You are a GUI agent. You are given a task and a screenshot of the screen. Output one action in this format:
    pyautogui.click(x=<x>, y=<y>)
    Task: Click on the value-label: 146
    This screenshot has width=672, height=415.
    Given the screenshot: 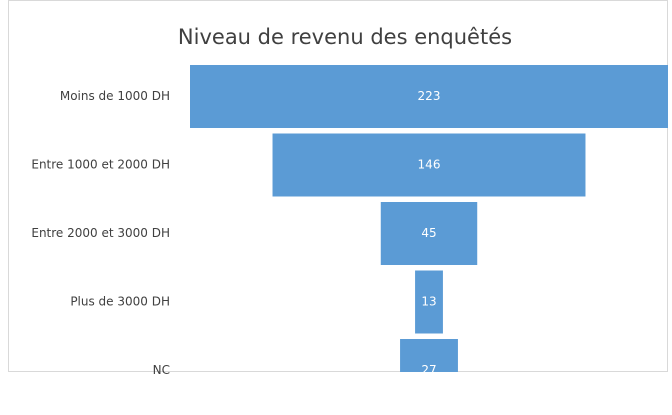 What is the action you would take?
    pyautogui.click(x=429, y=165)
    